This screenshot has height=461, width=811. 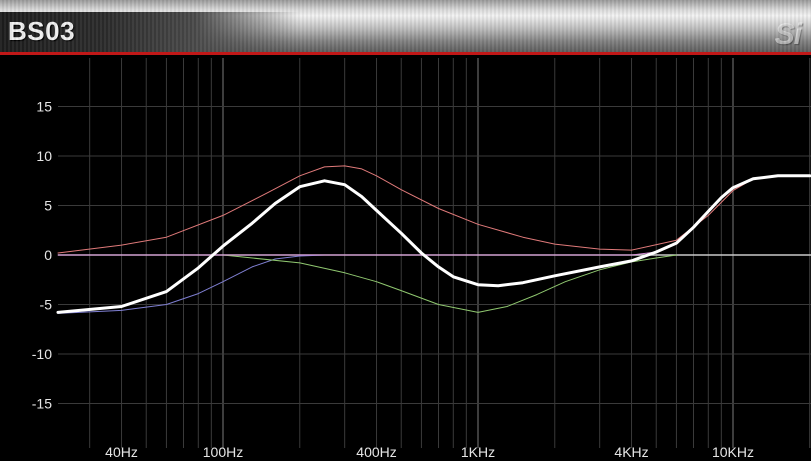 What do you see at coordinates (478, 452) in the screenshot?
I see `x-tick-label: 1KHz` at bounding box center [478, 452].